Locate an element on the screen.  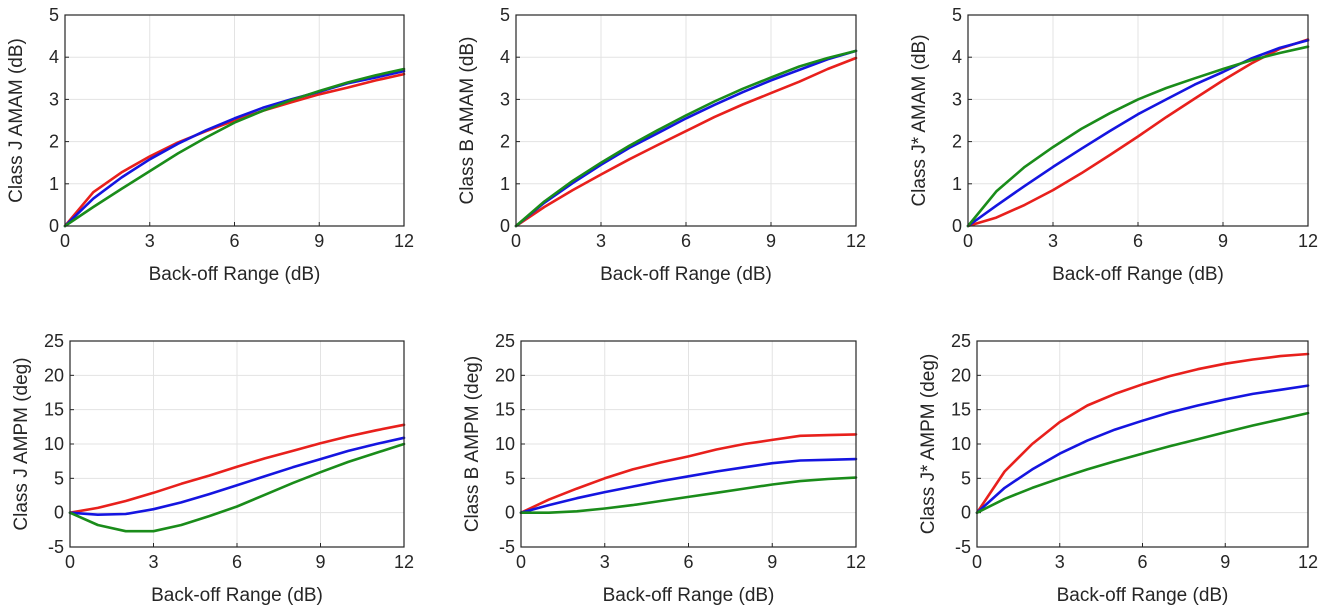
y-axis-label: Class J AMPM (deg) is located at coordinates (21, 443).